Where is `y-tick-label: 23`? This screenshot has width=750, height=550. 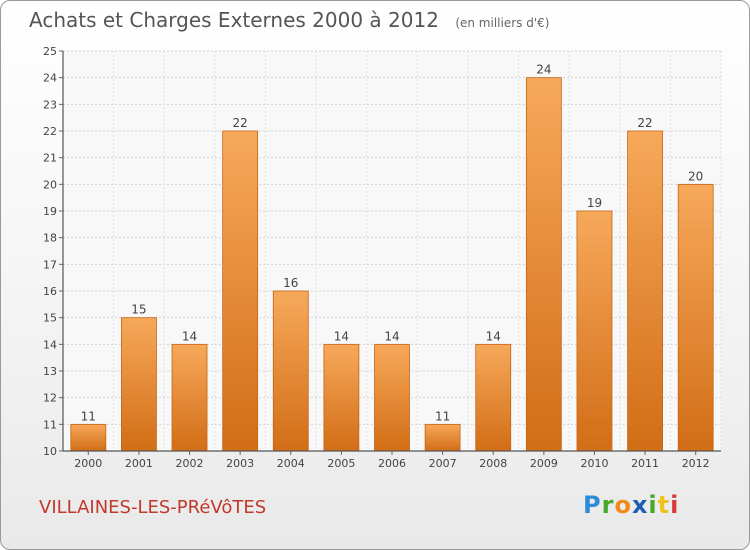 y-tick-label: 23 is located at coordinates (50, 104).